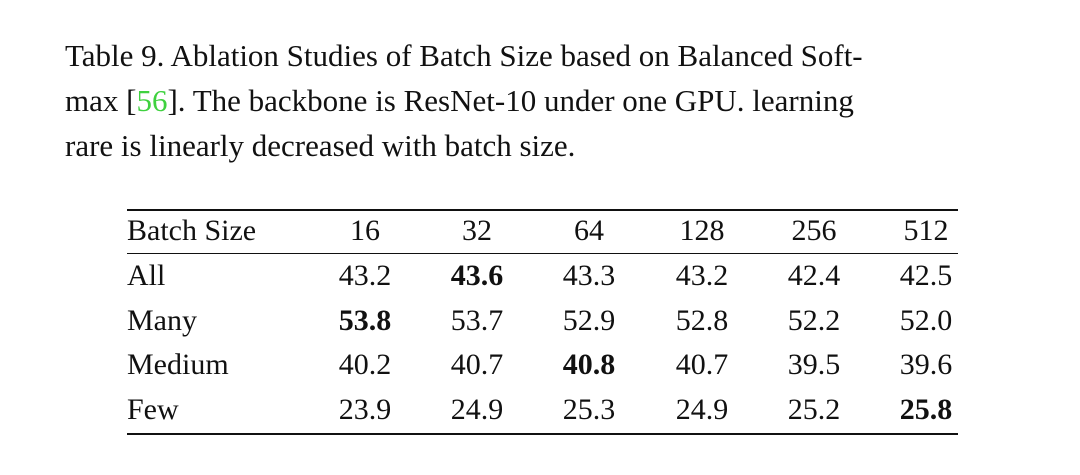 The width and height of the screenshot is (1080, 475). I want to click on header-cell: 32, so click(477, 230).